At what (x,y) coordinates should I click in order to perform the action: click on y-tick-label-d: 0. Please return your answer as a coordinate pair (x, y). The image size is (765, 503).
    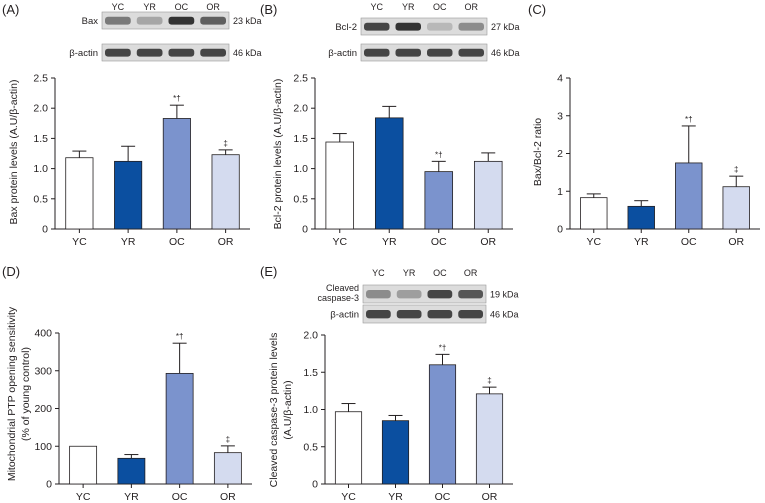
    Looking at the image, I should click on (49, 485).